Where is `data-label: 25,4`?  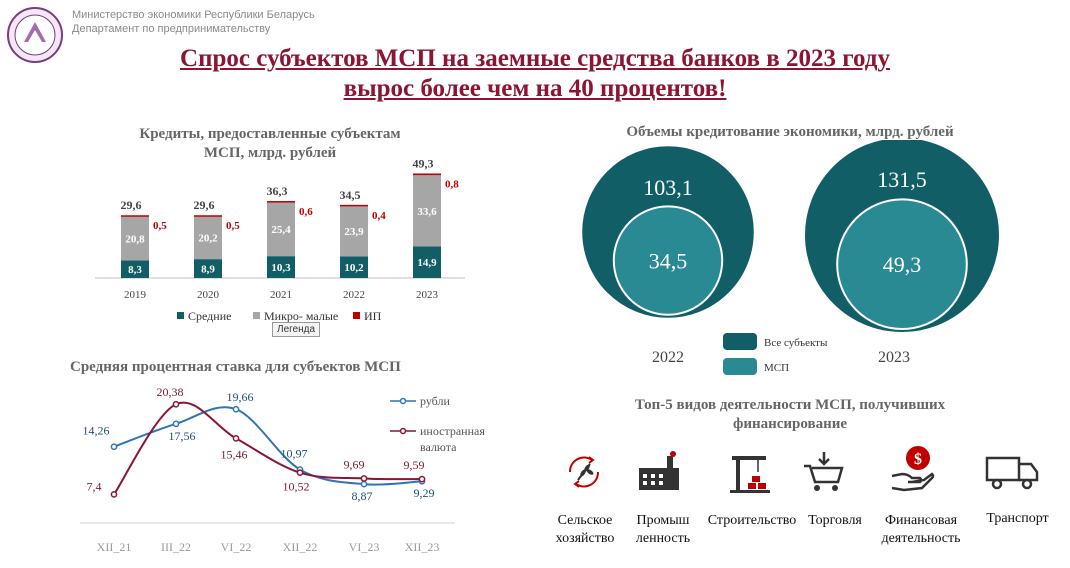
data-label: 25,4 is located at coordinates (281, 230).